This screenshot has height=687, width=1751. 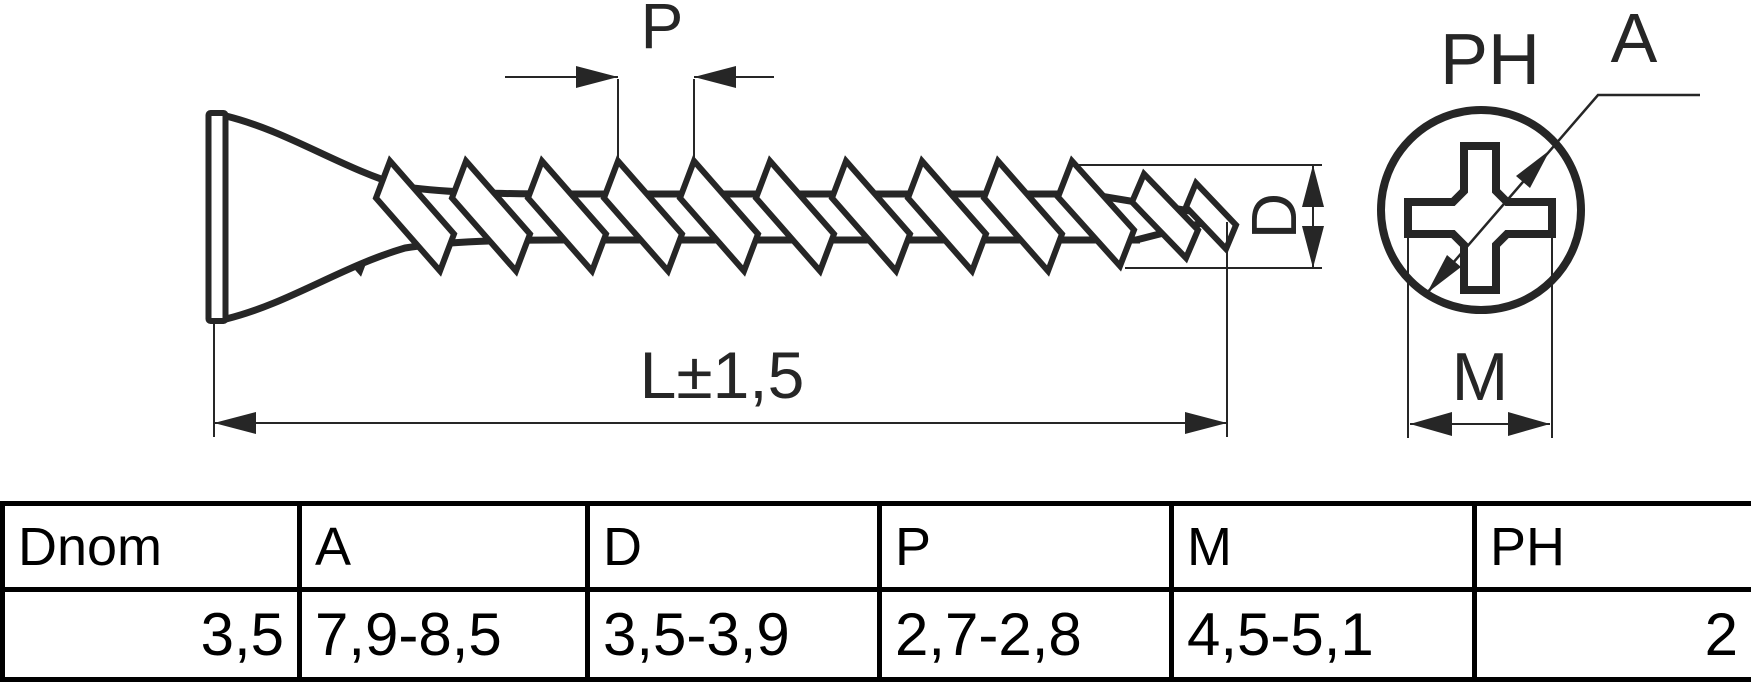 I want to click on table-header-row: Dnom A D P M PH, so click(x=875, y=546).